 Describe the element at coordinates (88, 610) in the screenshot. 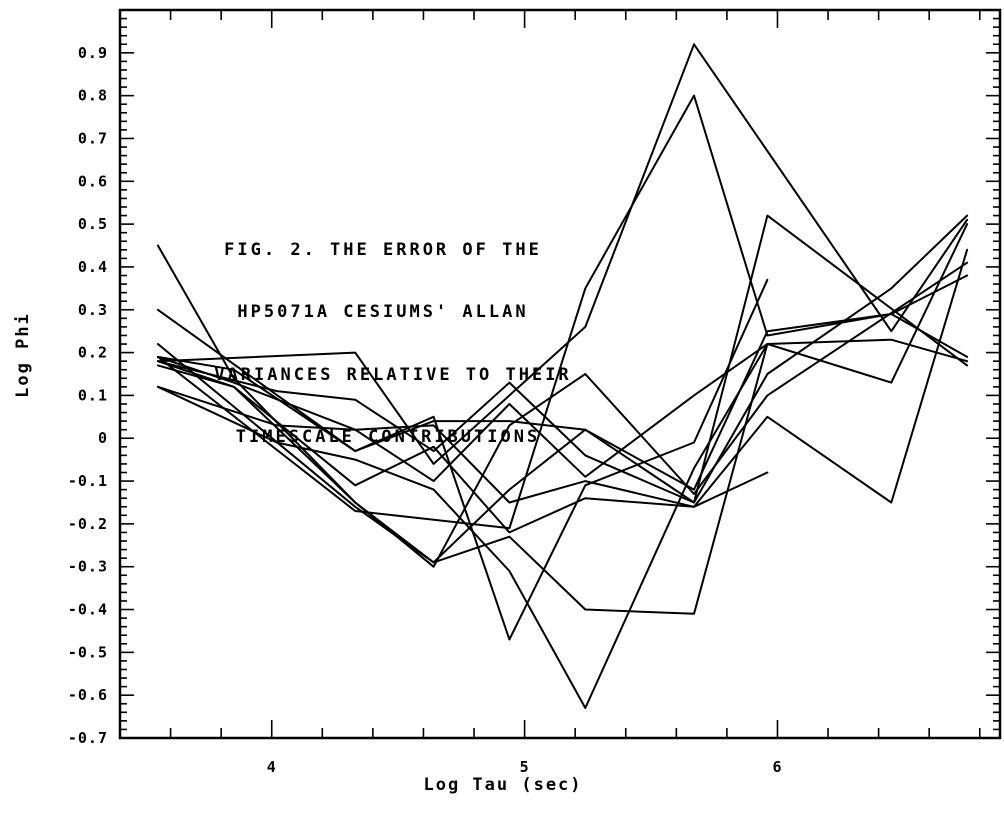

I see `y-tick-label: -0.4` at that location.